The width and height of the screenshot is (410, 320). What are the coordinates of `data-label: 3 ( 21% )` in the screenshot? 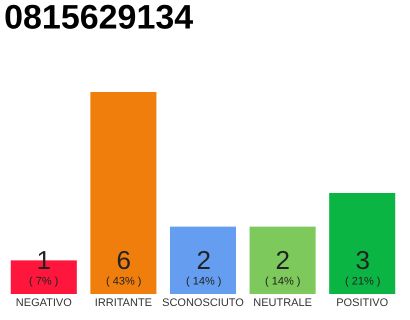 It's located at (362, 266).